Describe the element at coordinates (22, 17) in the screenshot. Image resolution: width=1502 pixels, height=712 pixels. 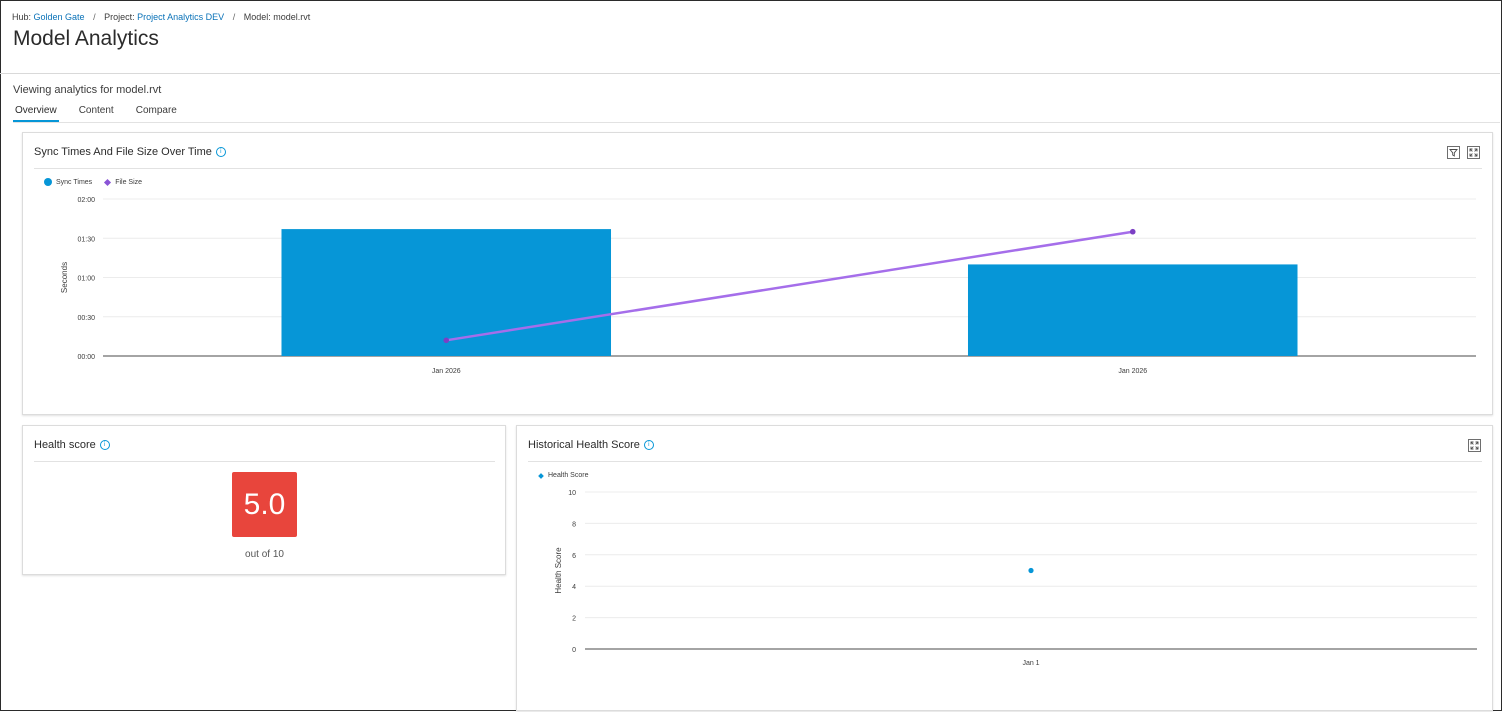
I see `breadcrumb-hub-label: Hub:` at that location.